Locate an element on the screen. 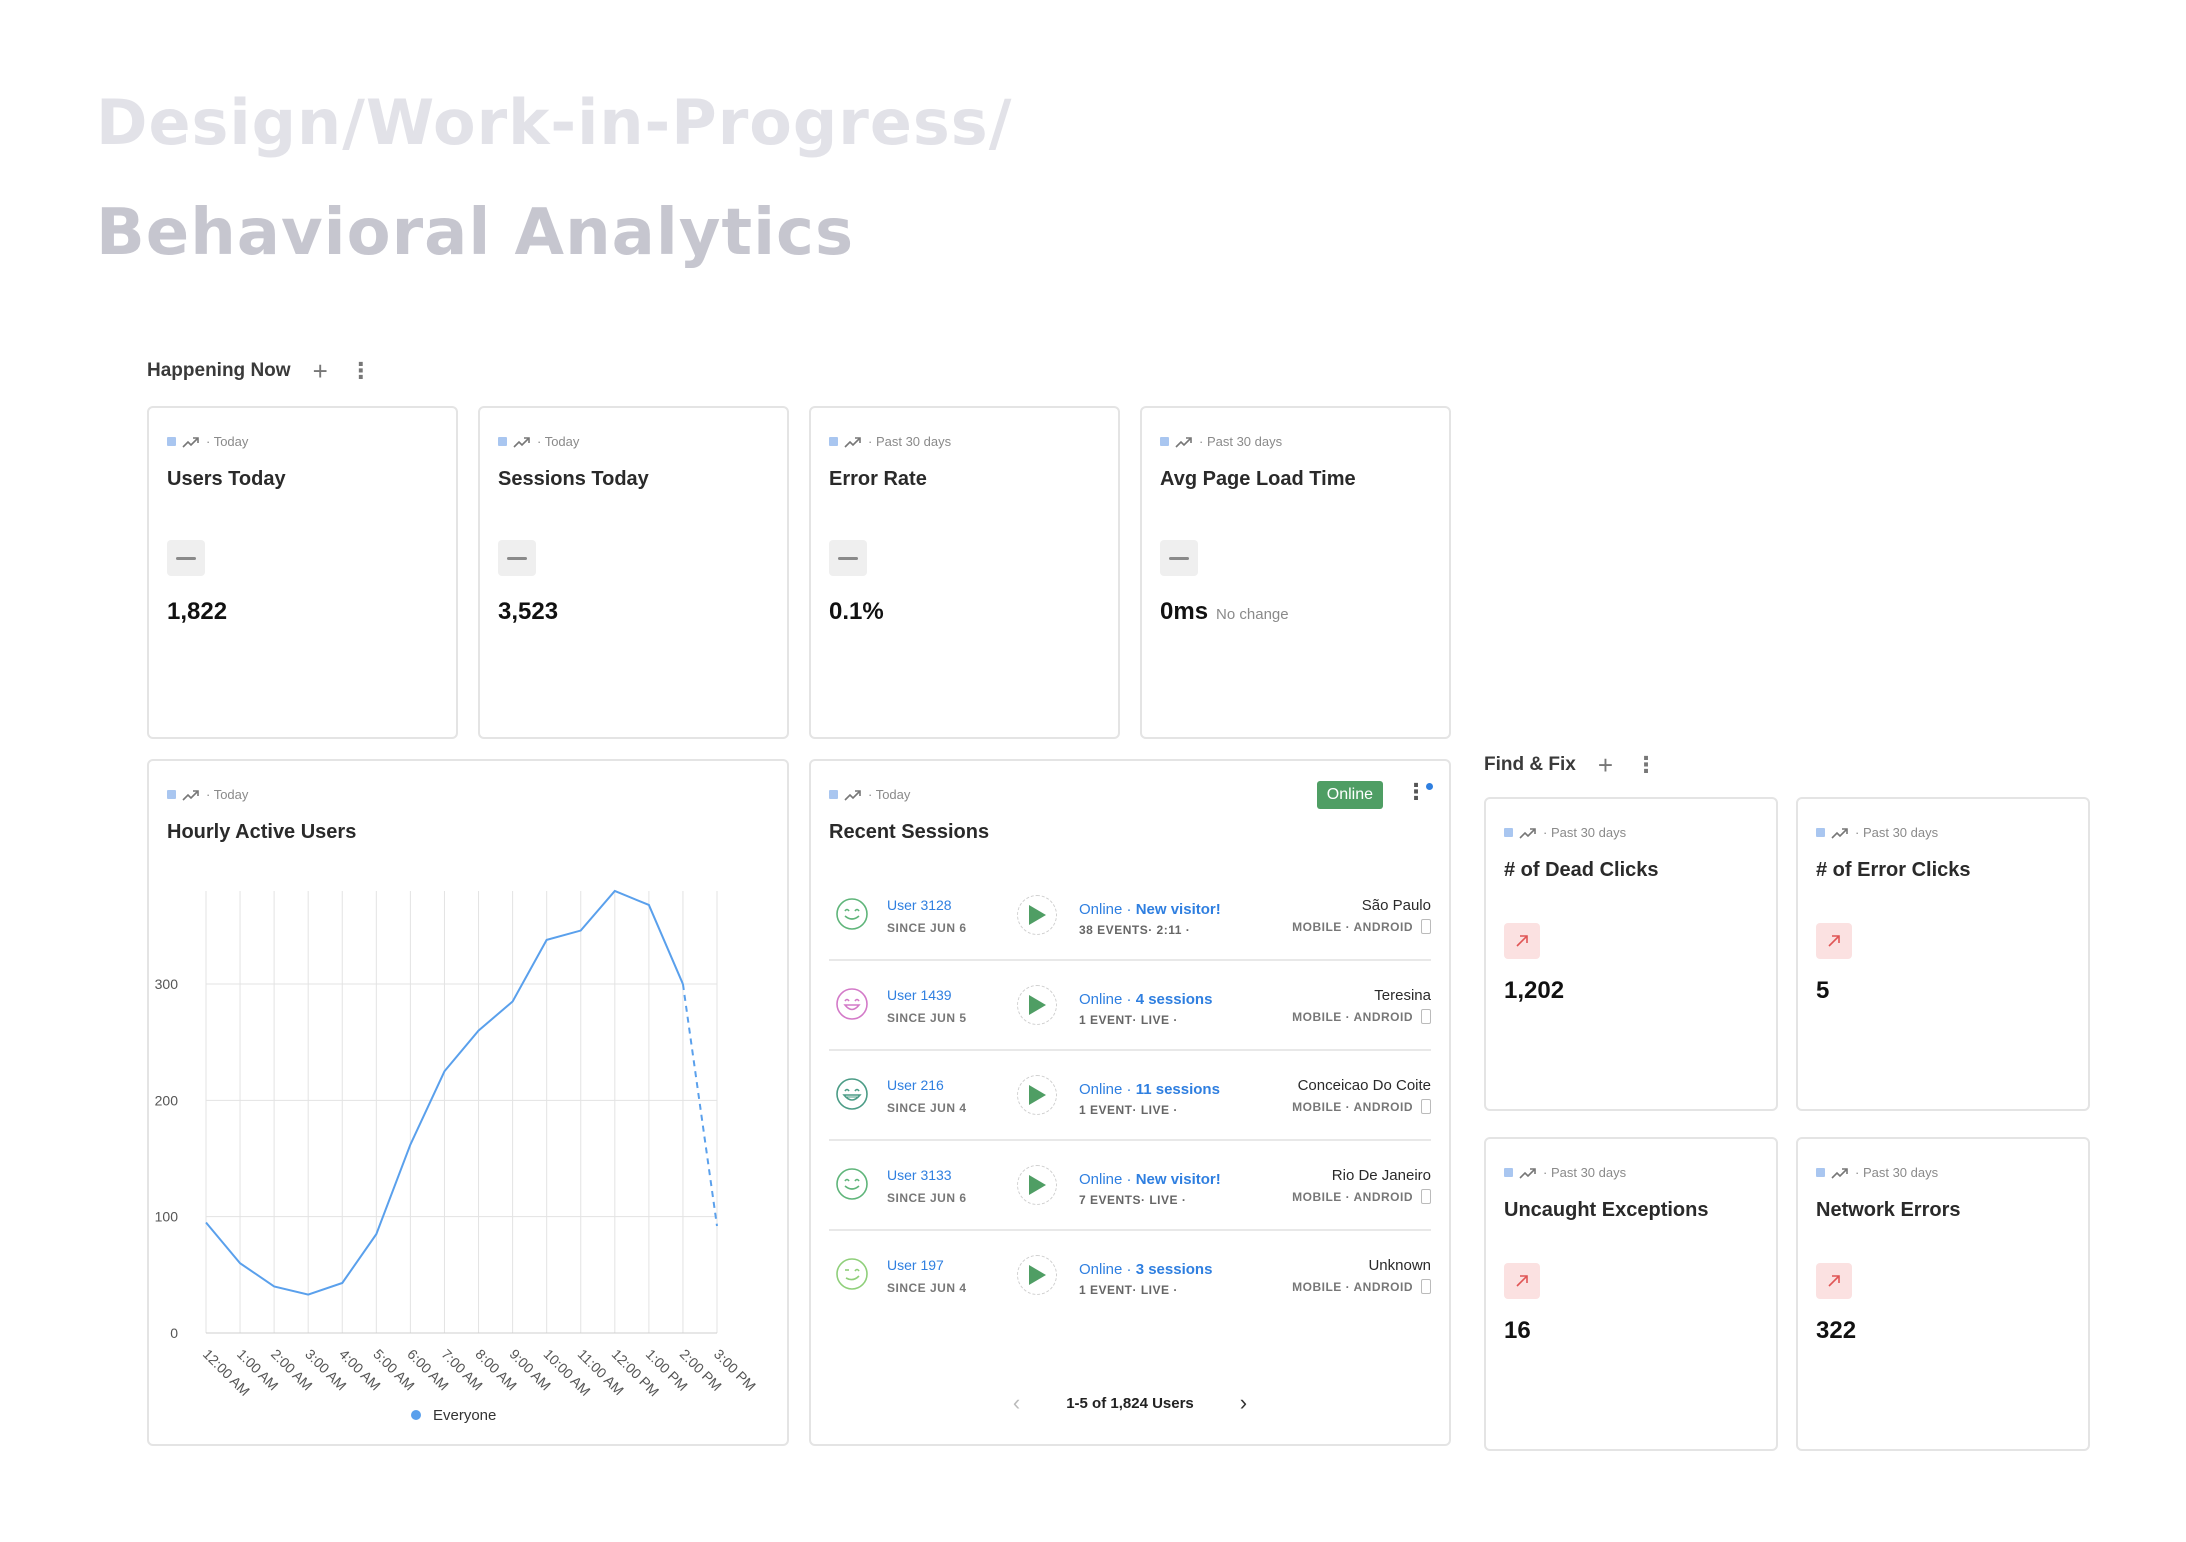  metric-value: 16 is located at coordinates (1517, 1330).